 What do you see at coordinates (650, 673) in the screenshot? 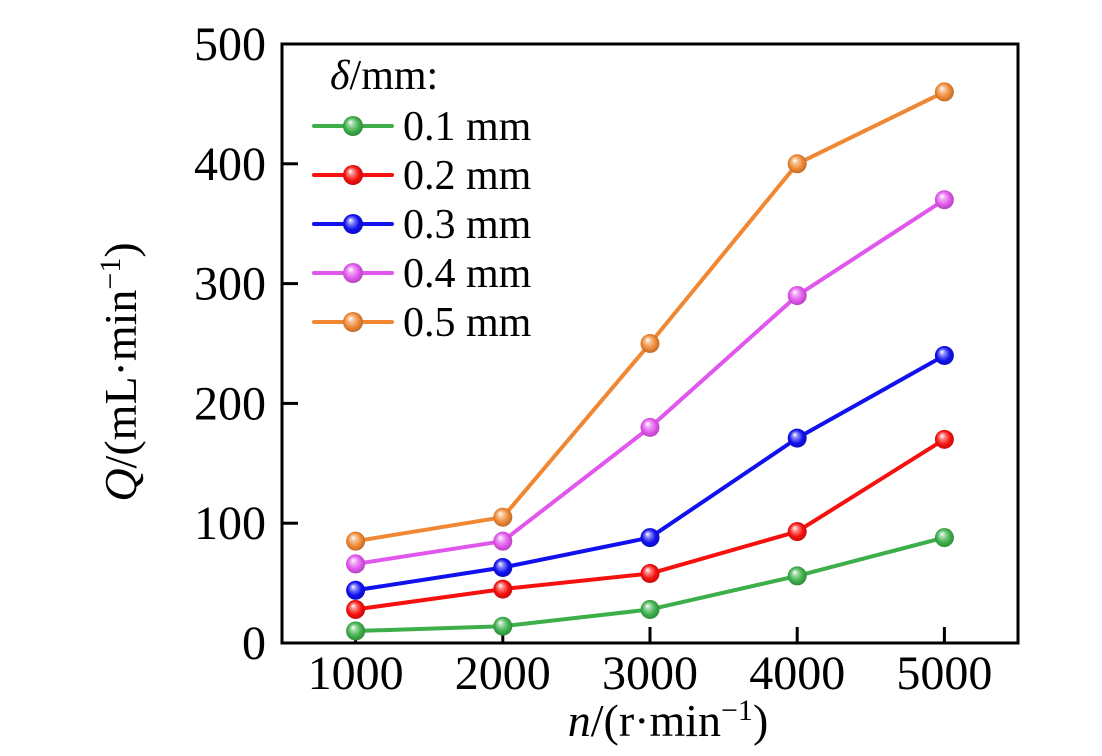
I see `x-tick-label: 3000` at bounding box center [650, 673].